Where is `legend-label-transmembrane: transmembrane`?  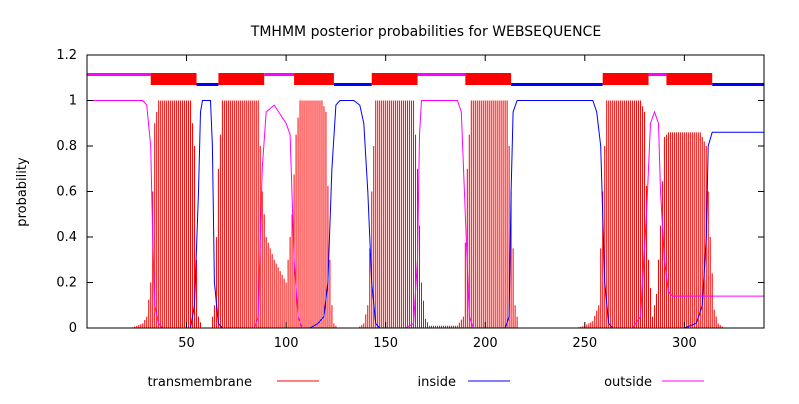
legend-label-transmembrane: transmembrane is located at coordinates (199, 382).